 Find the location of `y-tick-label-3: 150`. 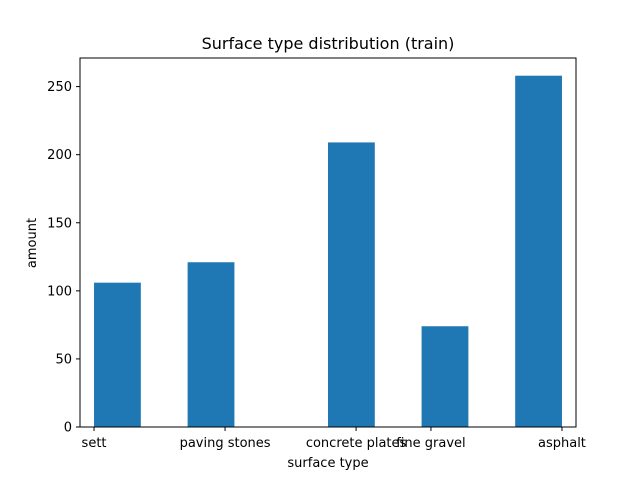

y-tick-label-3: 150 is located at coordinates (59, 223).